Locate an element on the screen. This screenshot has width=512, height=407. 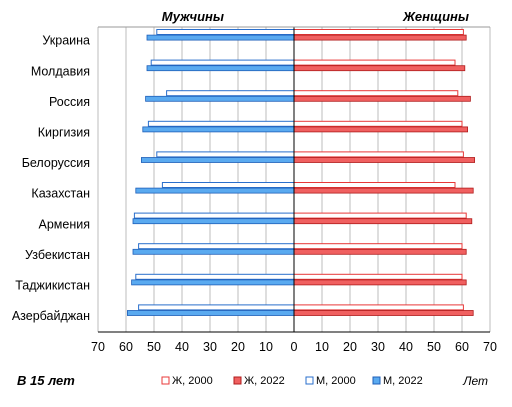
bar-М-2022-6 is located at coordinates (213, 221).